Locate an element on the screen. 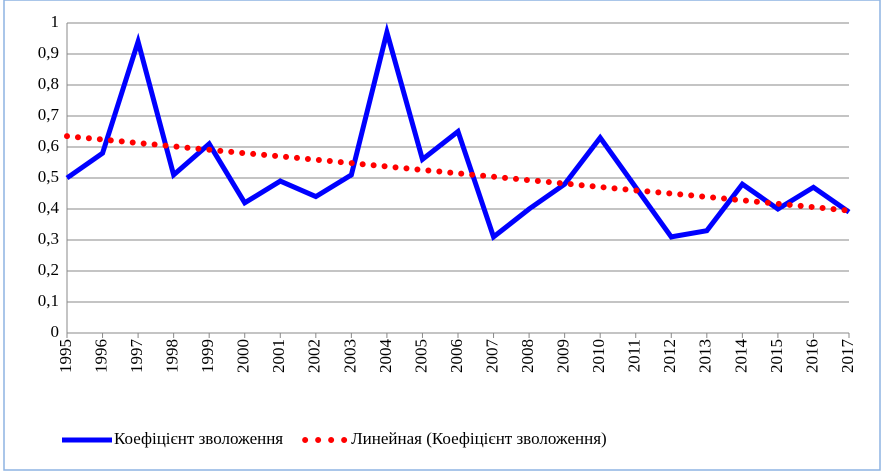 The image size is (885, 475). y-tick-label: 0,5 is located at coordinates (48, 176).